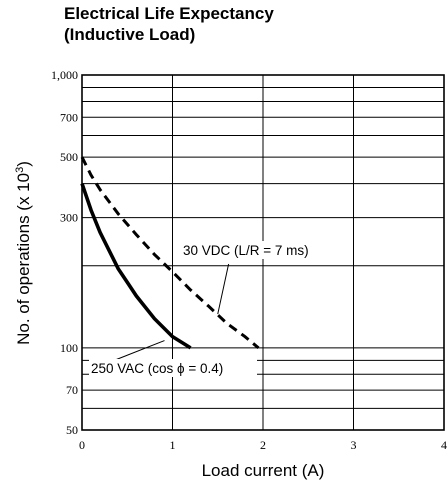 The height and width of the screenshot is (483, 447). What do you see at coordinates (263, 445) in the screenshot?
I see `x-tick-label-2: 2` at bounding box center [263, 445].